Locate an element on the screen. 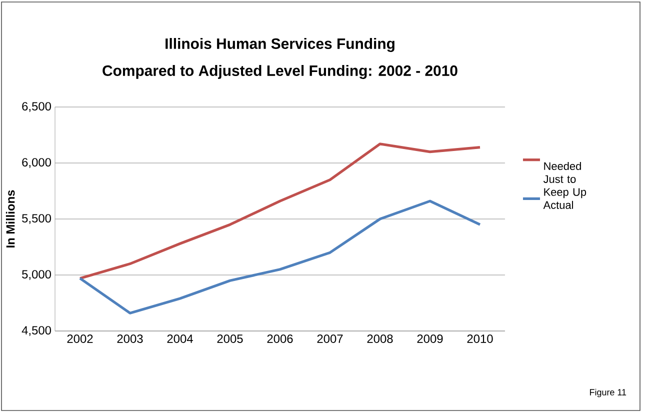 The image size is (649, 412). y-tick-label: 5,500 is located at coordinates (37, 219).